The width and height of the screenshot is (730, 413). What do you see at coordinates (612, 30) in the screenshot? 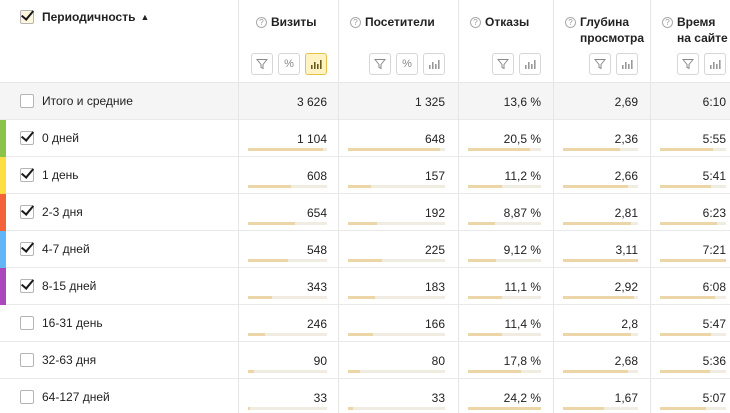
I see `column-header-label: Глубина просмотра` at bounding box center [612, 30].